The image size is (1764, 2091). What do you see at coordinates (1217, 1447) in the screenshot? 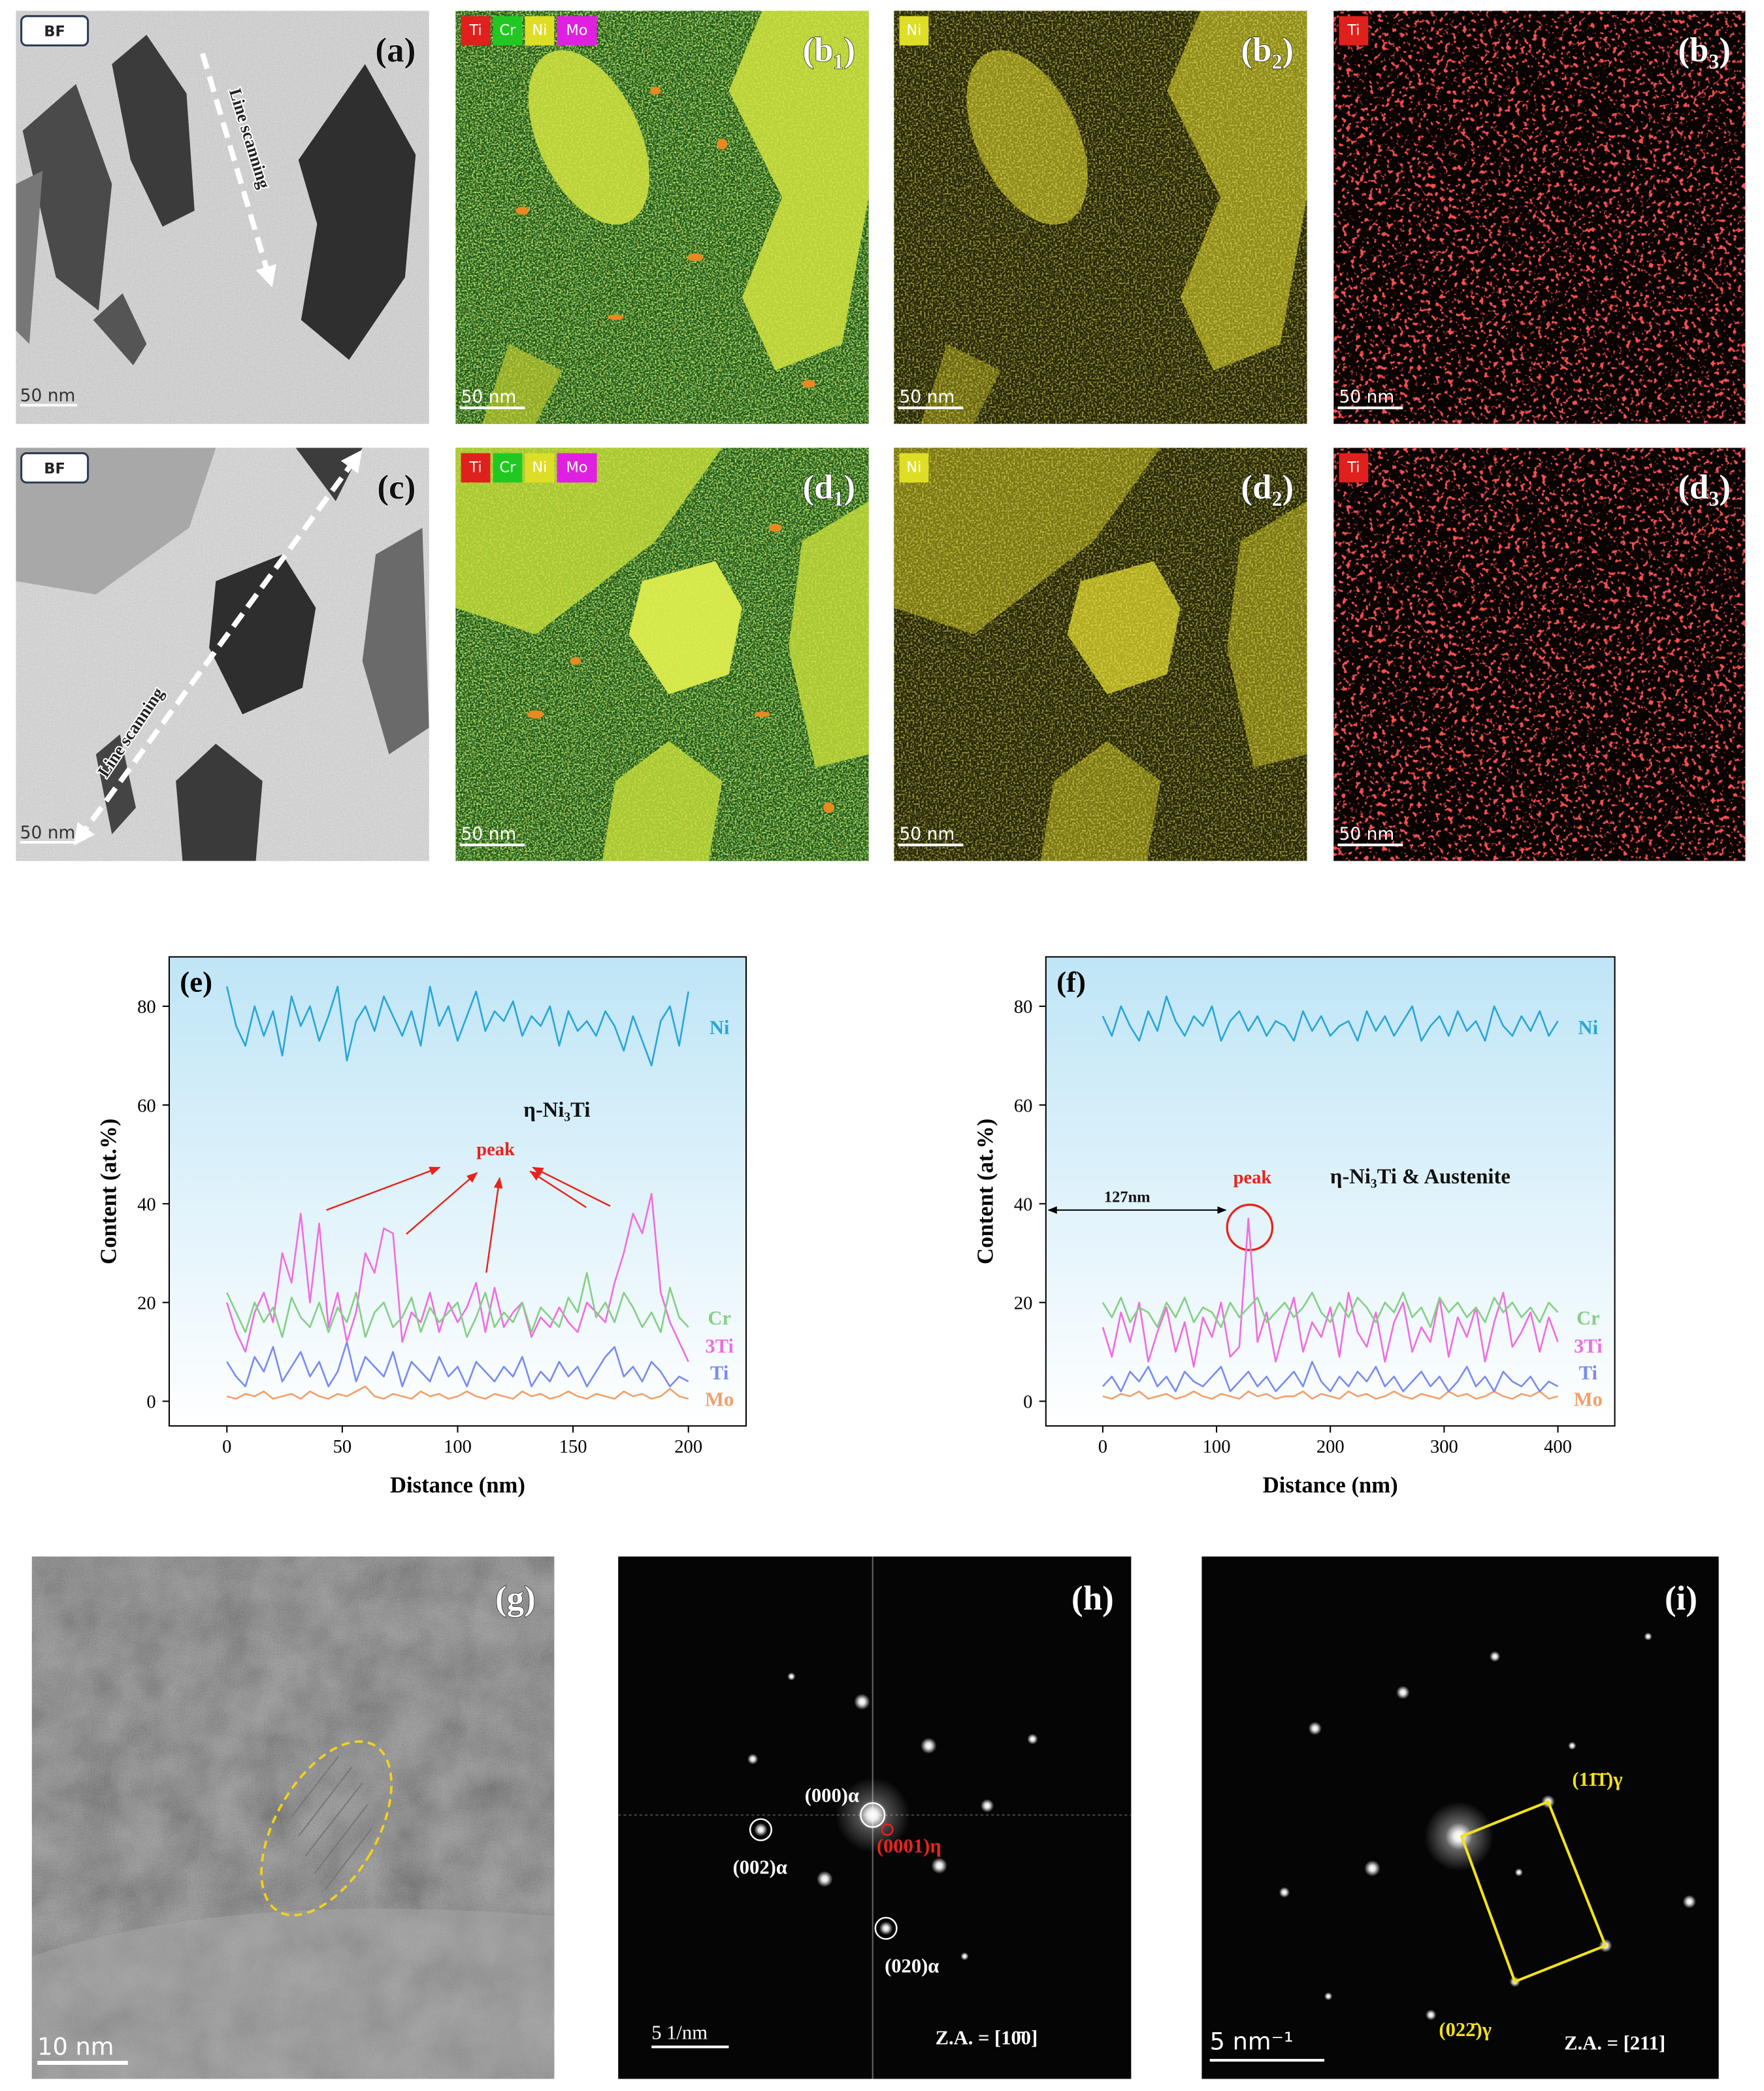
I see `x-tick-label: 100` at bounding box center [1217, 1447].